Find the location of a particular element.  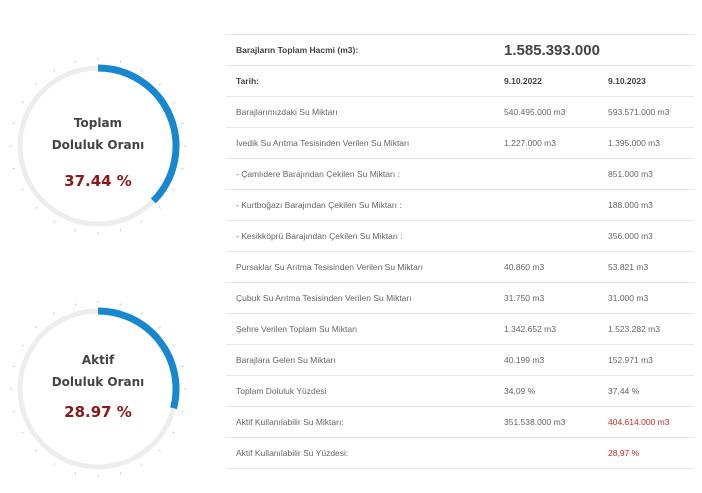

date-header-row: Tarih: 9.10.2022 9.10.2023 is located at coordinates (460, 81).